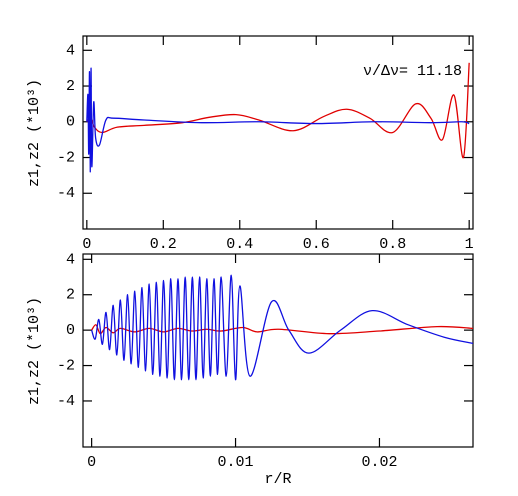  I want to click on x-axis-label: r/R, so click(277, 479).